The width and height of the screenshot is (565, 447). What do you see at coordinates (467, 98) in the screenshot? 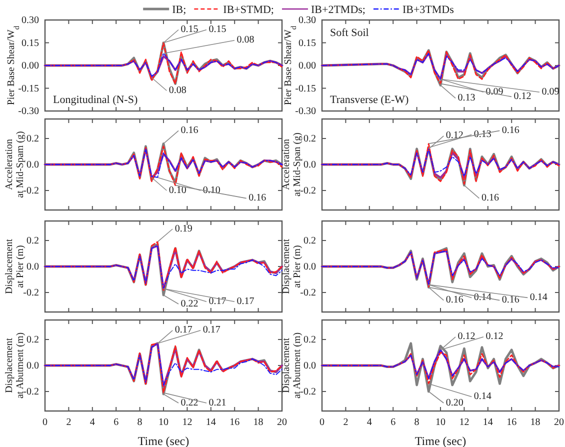
I see `annotation: 0.13` at bounding box center [467, 98].